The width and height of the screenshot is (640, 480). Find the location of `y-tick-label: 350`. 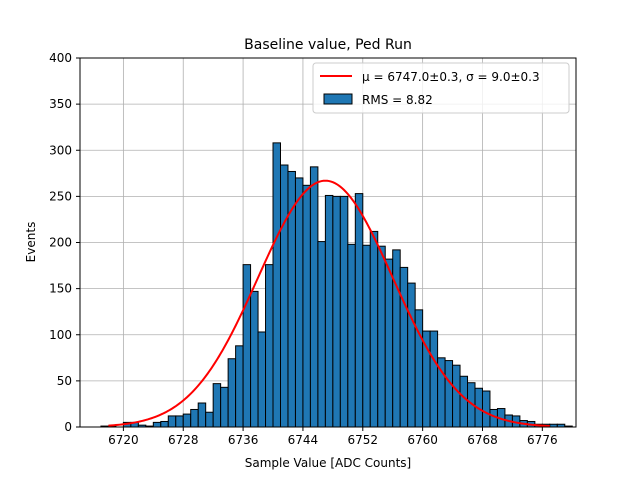

y-tick-label: 350 is located at coordinates (60, 104).